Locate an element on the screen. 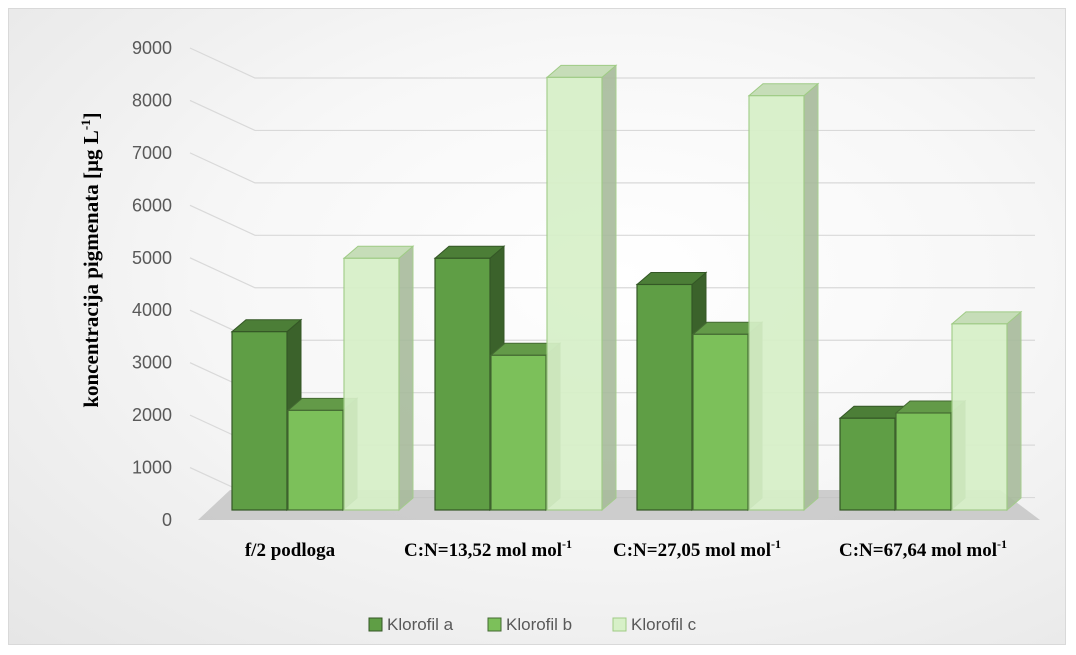 The width and height of the screenshot is (1076, 655). y-tick-label: 5000 is located at coordinates (152, 258).